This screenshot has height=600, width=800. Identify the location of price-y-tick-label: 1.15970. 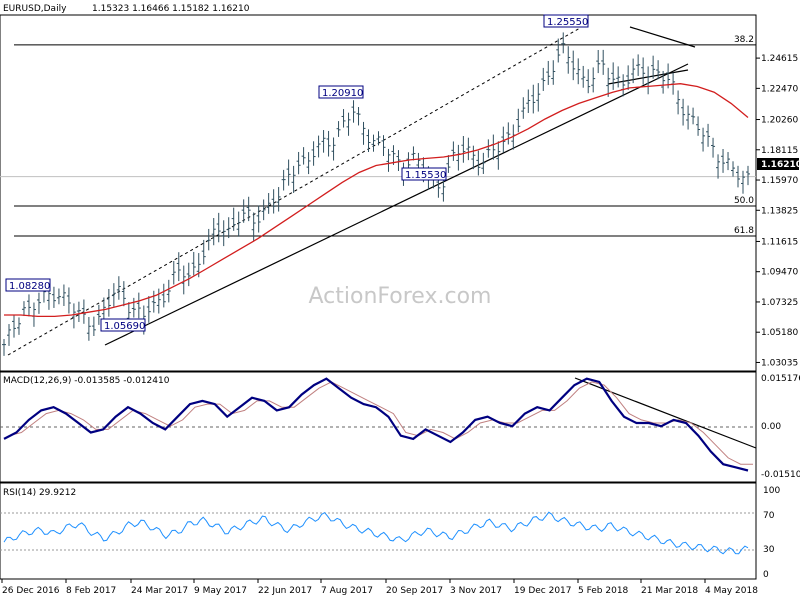
(779, 181).